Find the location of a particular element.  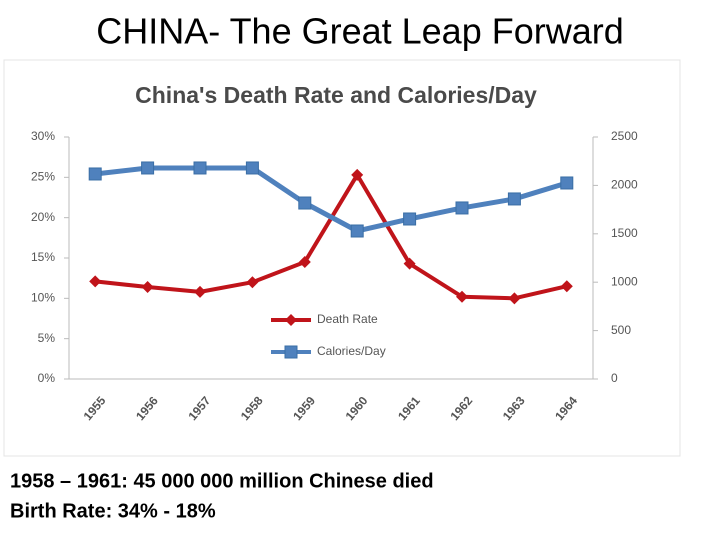

y2-tick-label: 1500 is located at coordinates (624, 233).